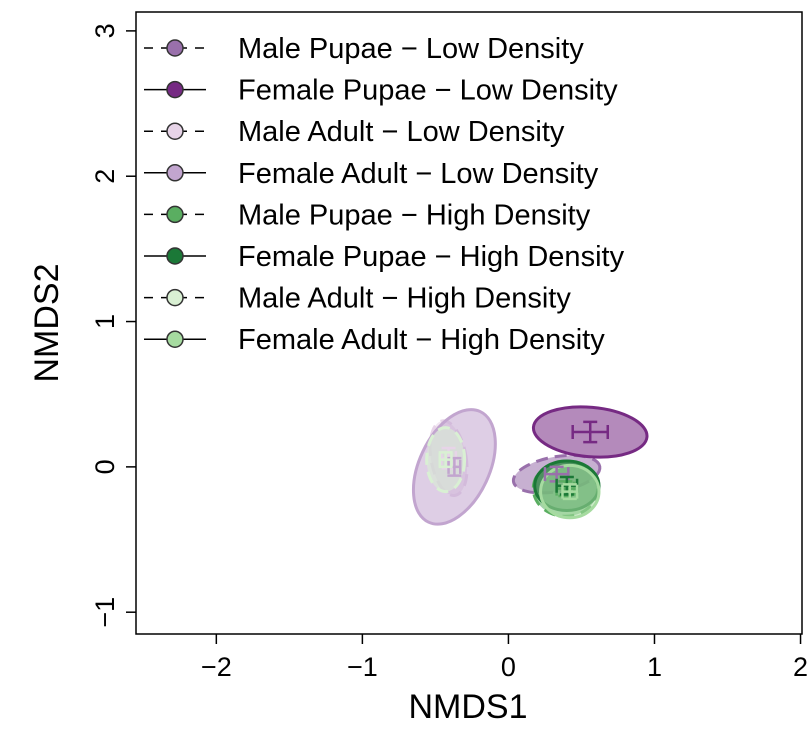  What do you see at coordinates (431, 257) in the screenshot?
I see `legend-label: Female Pupae − High Density` at bounding box center [431, 257].